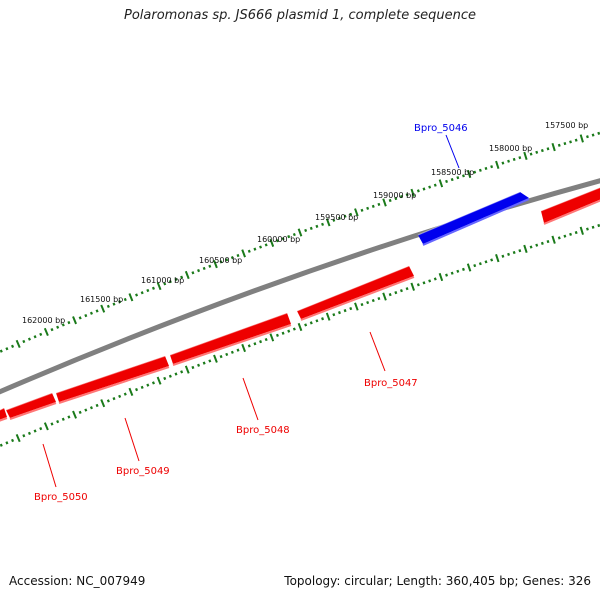 This screenshot has height=600, width=600. What do you see at coordinates (391, 383) in the screenshot?
I see `gene-label-bpro-5047: Bpro_5047` at bounding box center [391, 383].